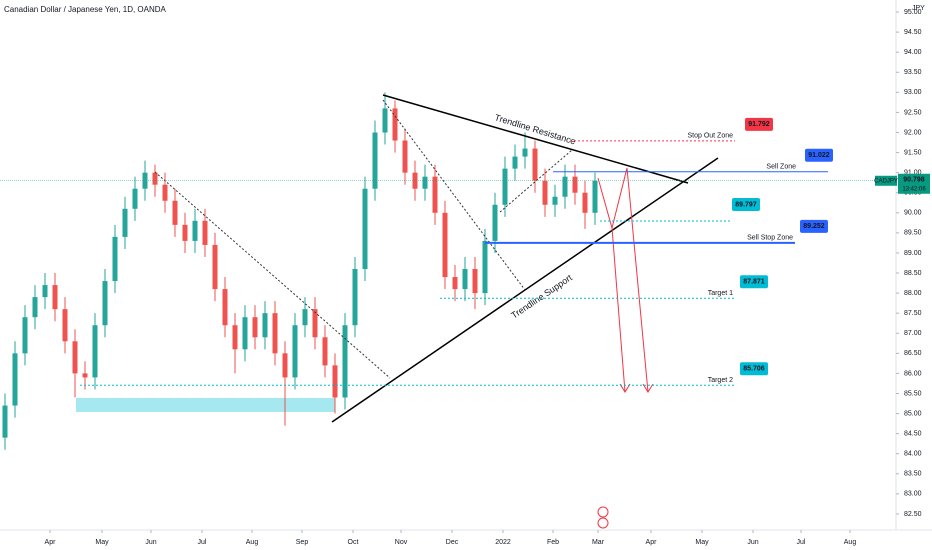 The image size is (932, 550). What do you see at coordinates (553, 542) in the screenshot?
I see `x-tick-label: Feb` at bounding box center [553, 542].